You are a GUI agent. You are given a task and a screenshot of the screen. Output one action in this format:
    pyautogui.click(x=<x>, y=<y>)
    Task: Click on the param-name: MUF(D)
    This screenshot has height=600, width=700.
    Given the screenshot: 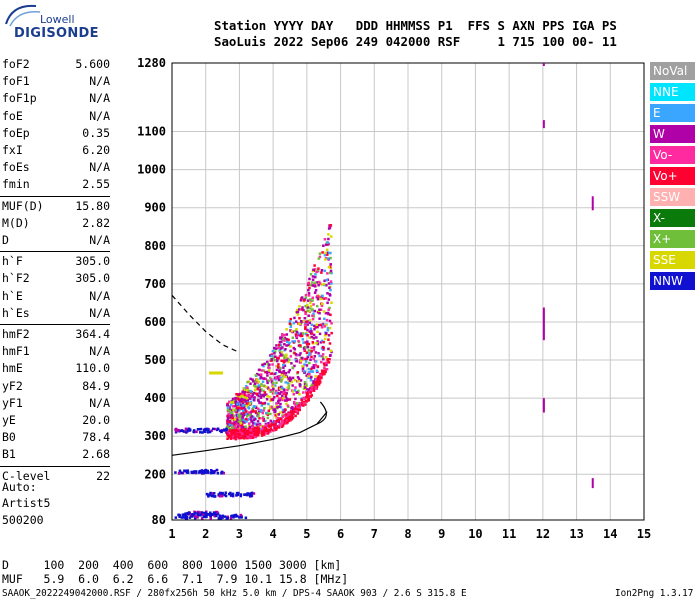 What is the action you would take?
    pyautogui.click(x=23, y=205)
    